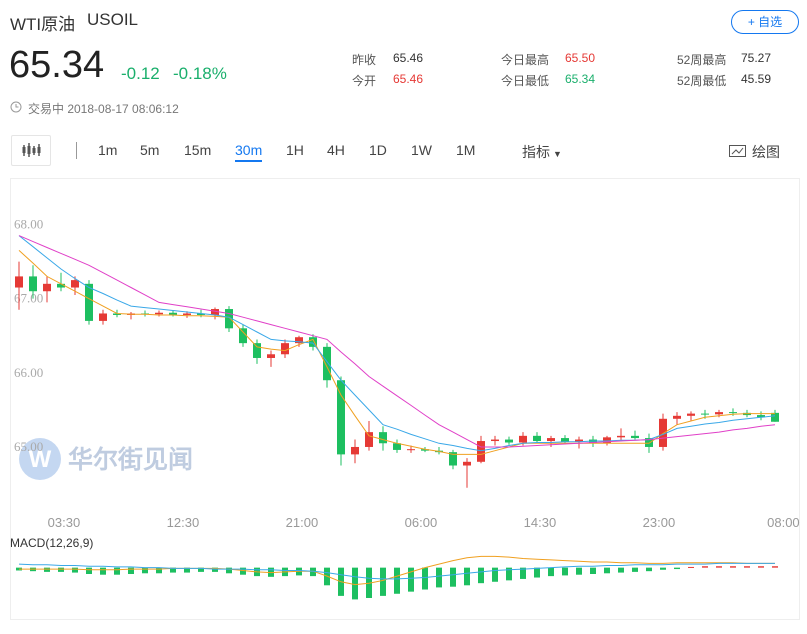 This screenshot has height=634, width=807. Describe the element at coordinates (525, 60) in the screenshot. I see `stat-label: 今日最高` at that location.